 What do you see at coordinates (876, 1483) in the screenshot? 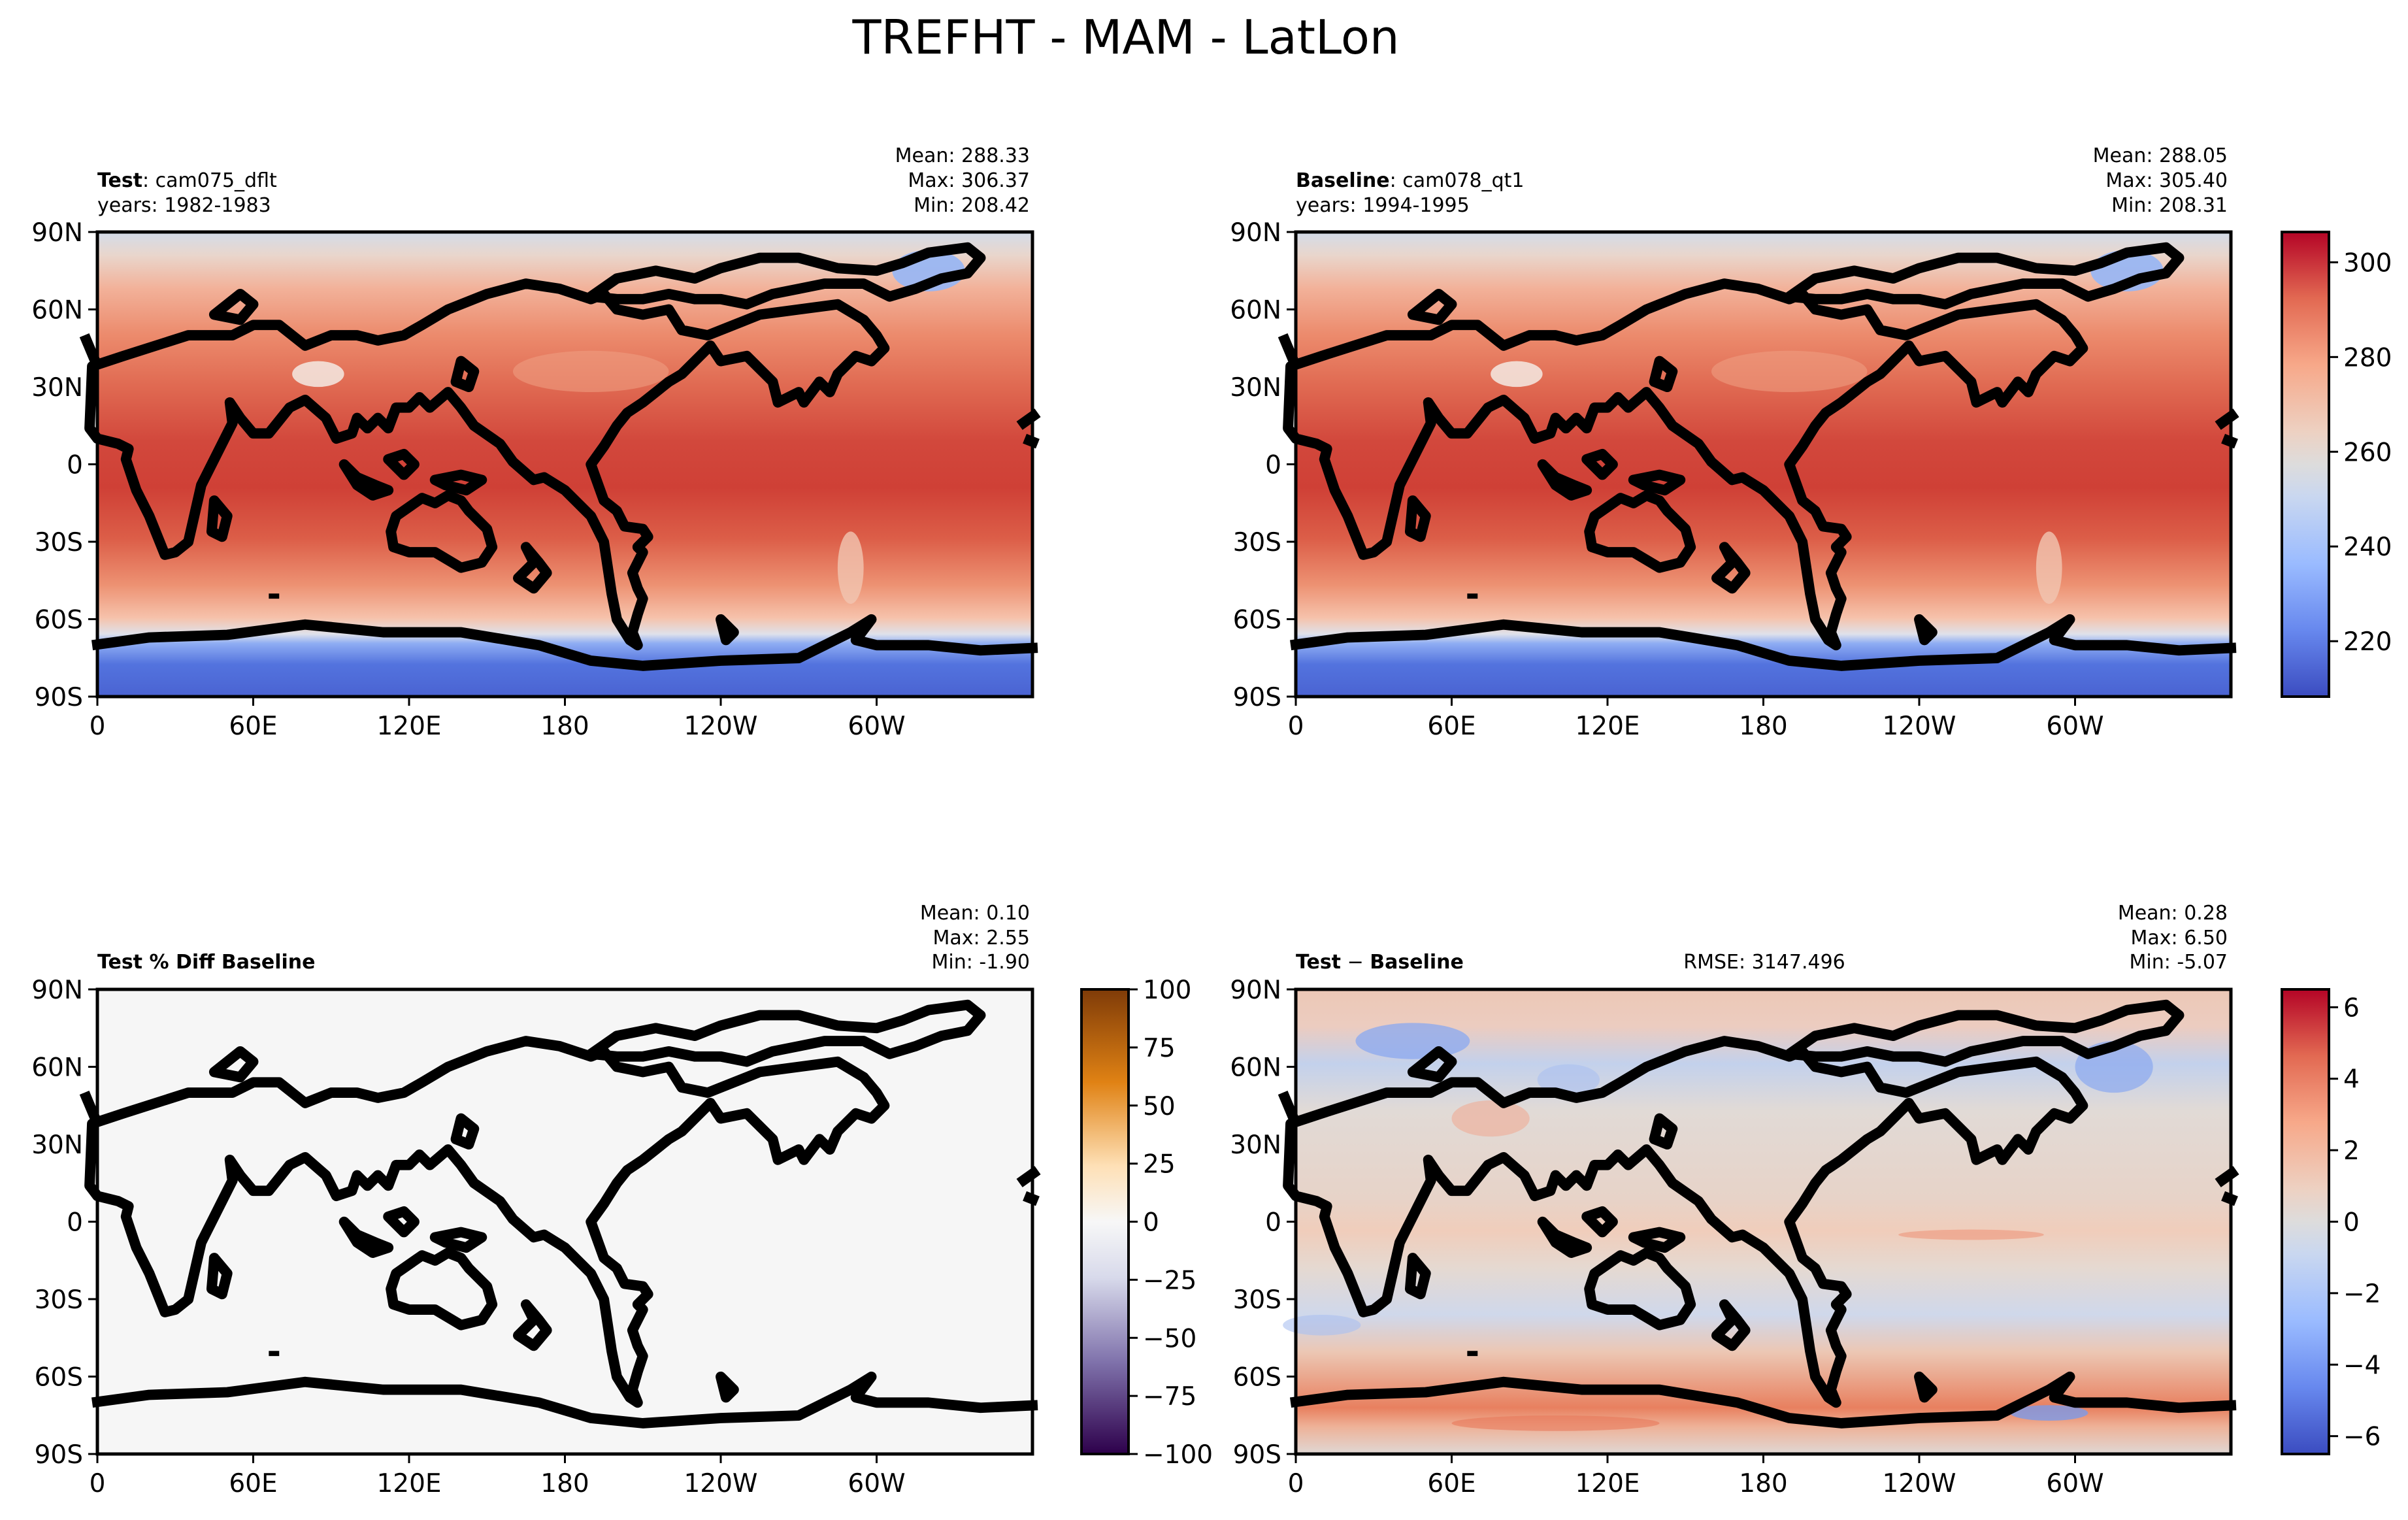
I see `p2-xtick-label-5: 60W` at bounding box center [876, 1483].